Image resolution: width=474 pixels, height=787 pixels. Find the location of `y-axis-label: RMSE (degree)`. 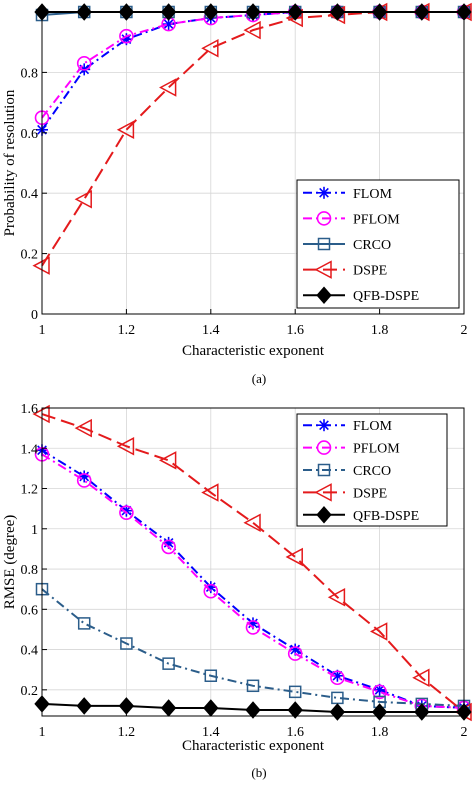

y-axis-label: RMSE (degree) is located at coordinates (10, 562).